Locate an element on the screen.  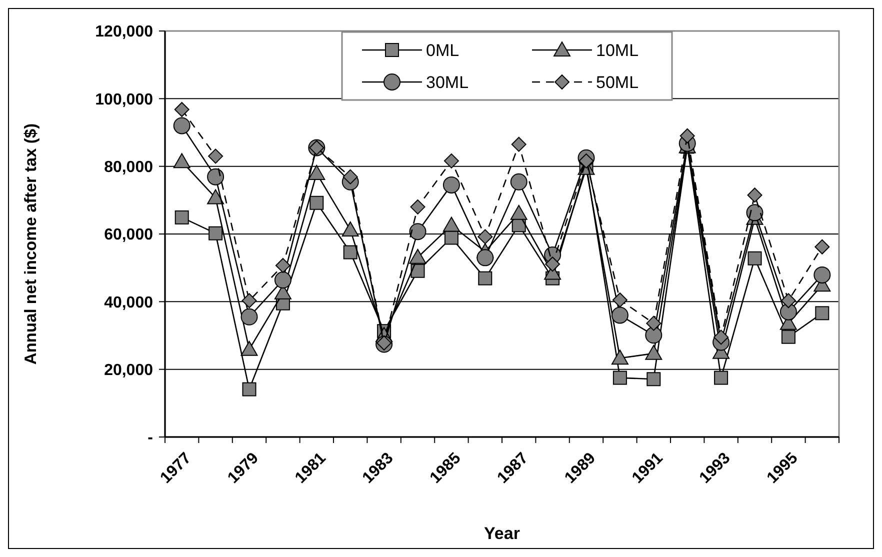
legend-label: 50ML is located at coordinates (617, 82).